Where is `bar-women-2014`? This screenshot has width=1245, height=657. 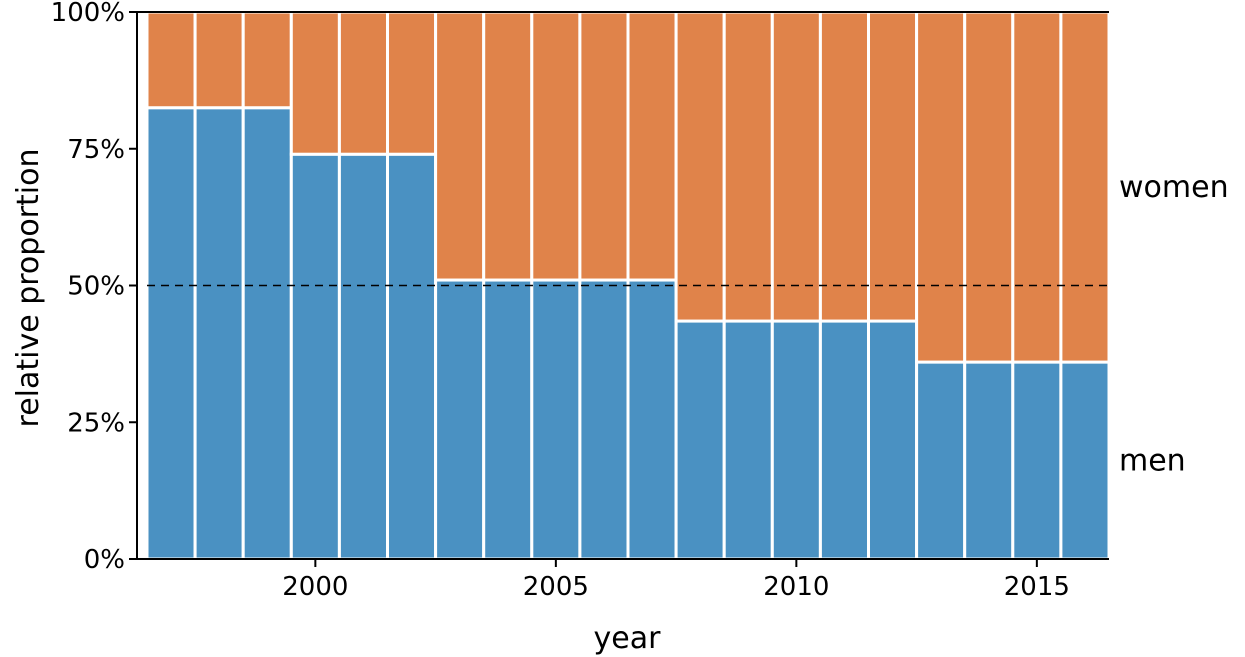
bar-women-2014 is located at coordinates (989, 187).